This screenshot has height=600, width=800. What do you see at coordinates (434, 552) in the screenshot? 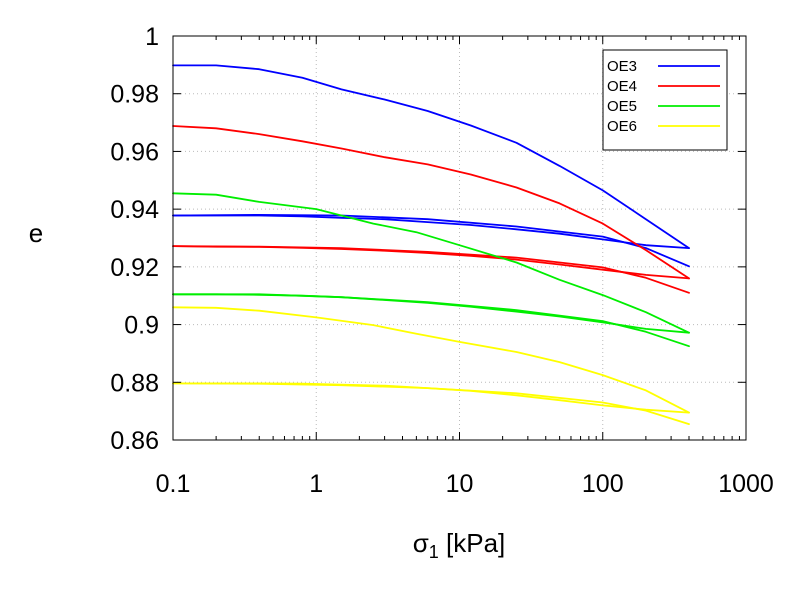
I see `x-axis-subscript: 1` at bounding box center [434, 552].